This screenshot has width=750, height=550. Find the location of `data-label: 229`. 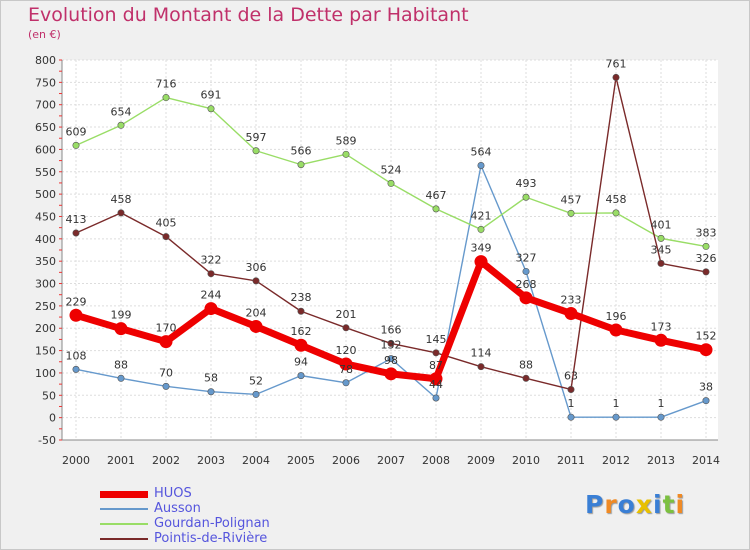

data-label: 229 is located at coordinates (76, 301).